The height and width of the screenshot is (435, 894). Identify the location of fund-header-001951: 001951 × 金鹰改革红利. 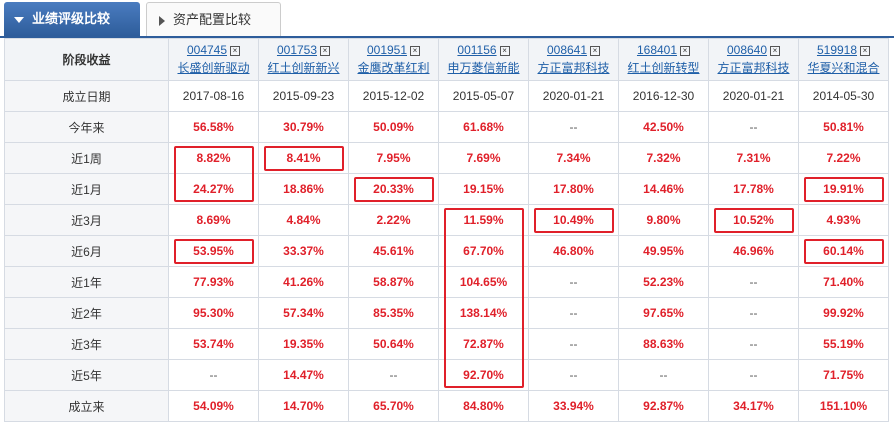
(393, 59).